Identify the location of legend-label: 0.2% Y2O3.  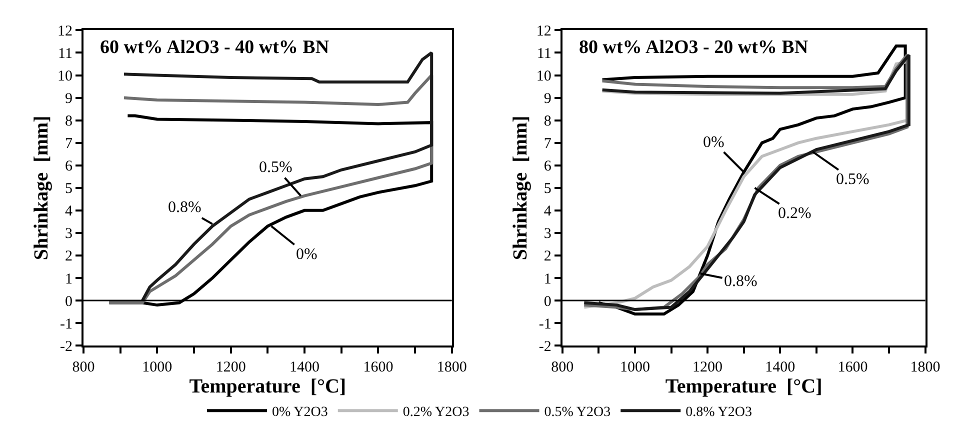
(436, 412).